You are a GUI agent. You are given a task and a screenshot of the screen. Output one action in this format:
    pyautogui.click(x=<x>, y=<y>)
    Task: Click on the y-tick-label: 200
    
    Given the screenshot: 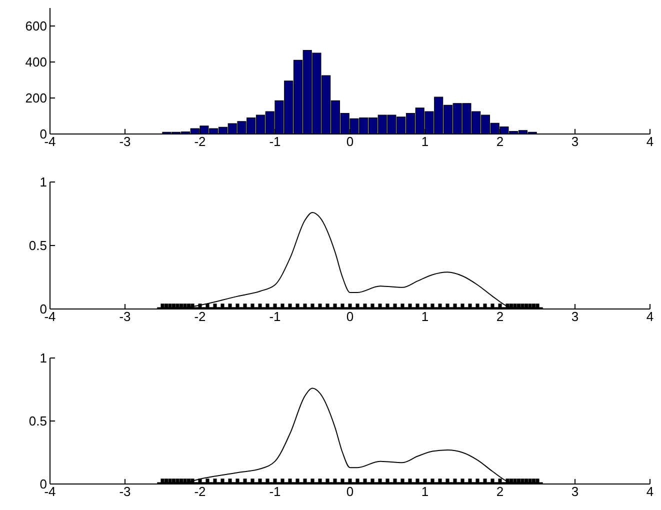 What is the action you would take?
    pyautogui.click(x=36, y=98)
    